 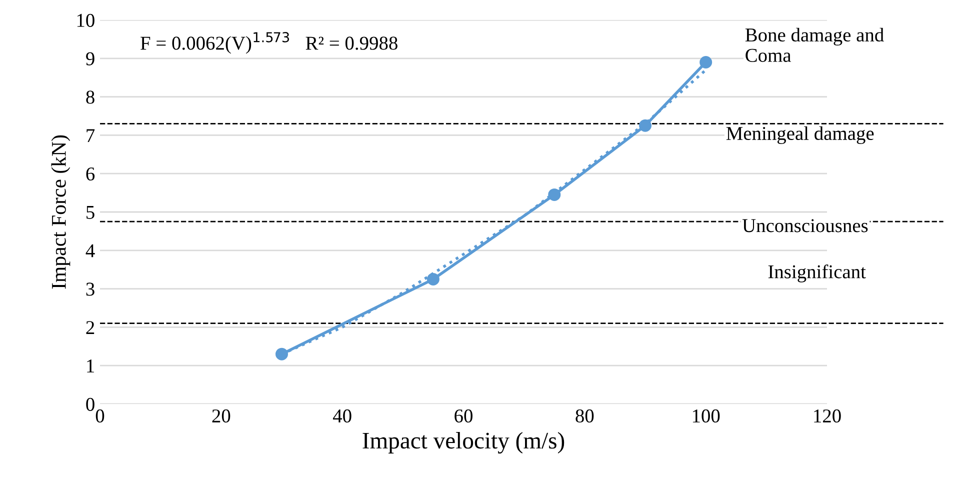 What do you see at coordinates (100, 416) in the screenshot?
I see `x-tick-label: 0` at bounding box center [100, 416].